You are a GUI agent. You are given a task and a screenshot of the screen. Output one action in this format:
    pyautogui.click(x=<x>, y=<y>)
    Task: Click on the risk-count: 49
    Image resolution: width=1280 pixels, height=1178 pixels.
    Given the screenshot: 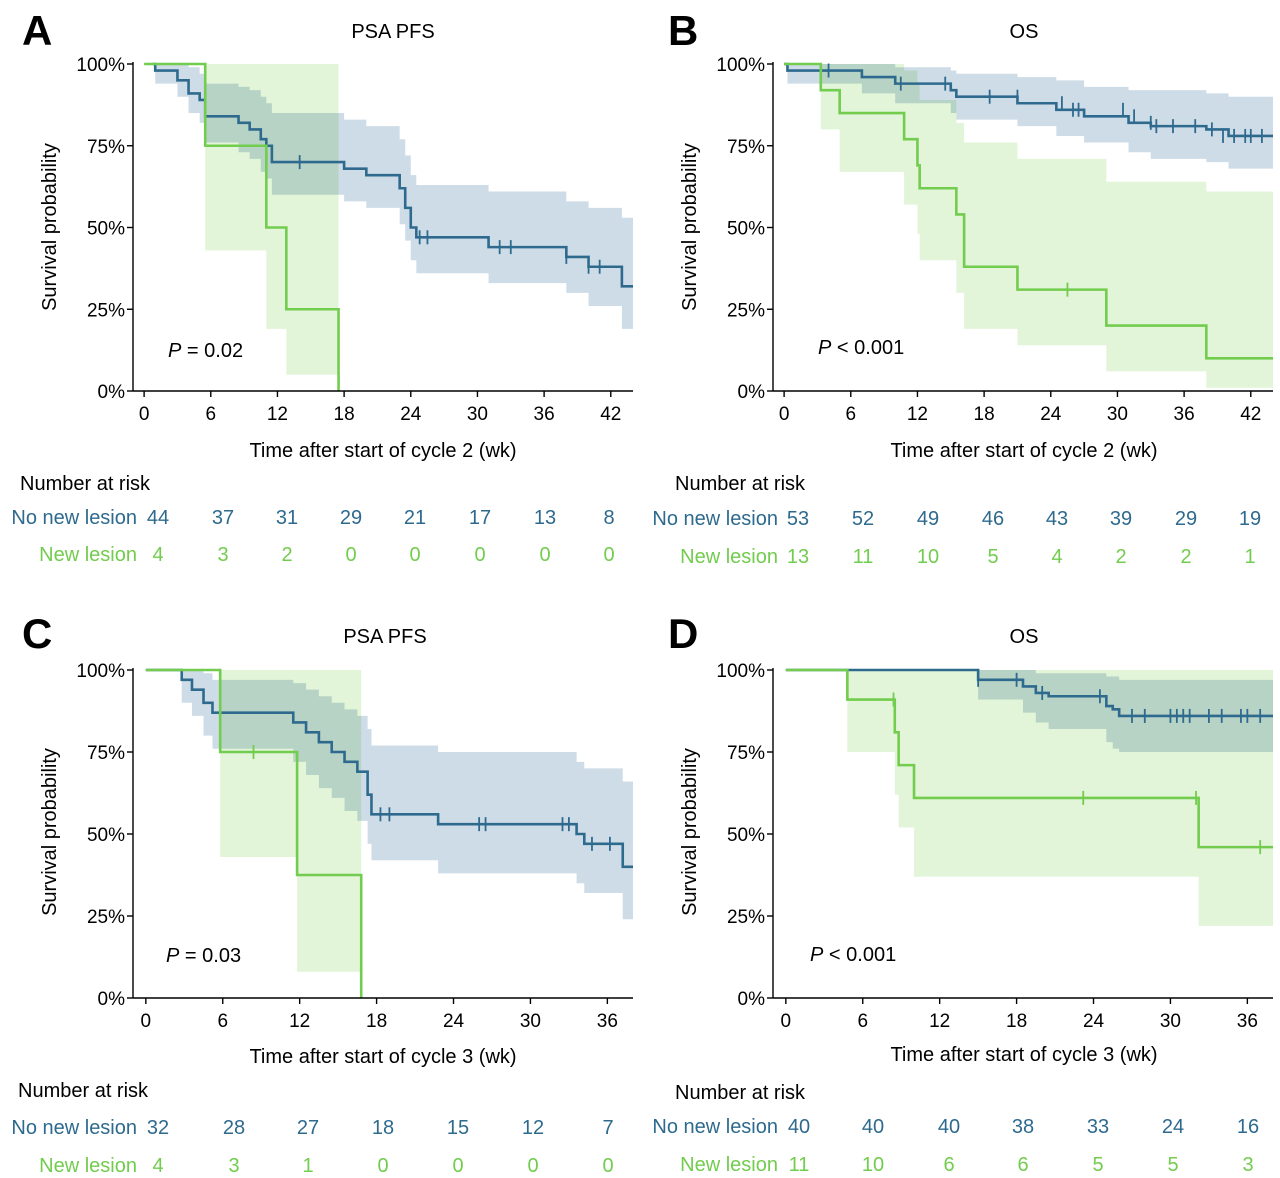 What is the action you would take?
    pyautogui.click(x=928, y=519)
    